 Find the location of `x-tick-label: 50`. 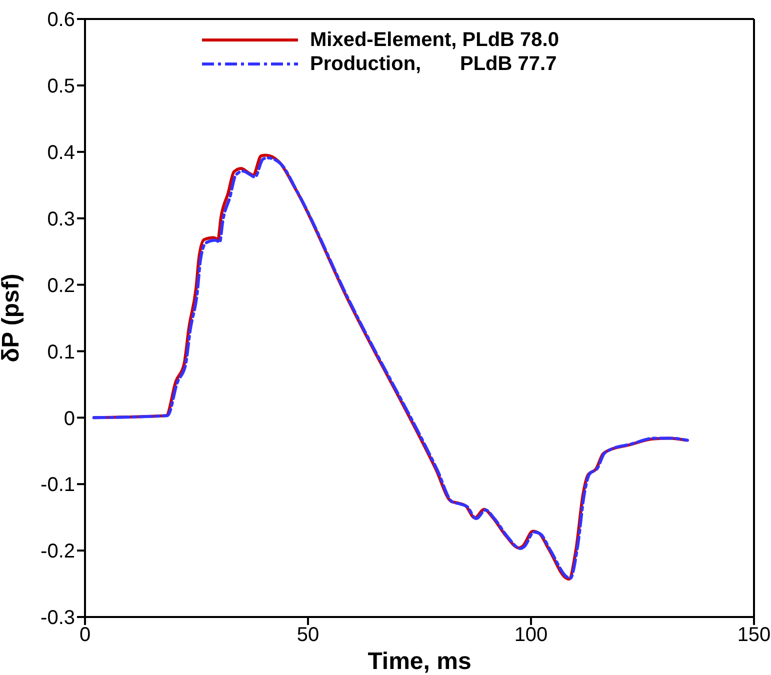

x-tick-label: 50 is located at coordinates (308, 635).